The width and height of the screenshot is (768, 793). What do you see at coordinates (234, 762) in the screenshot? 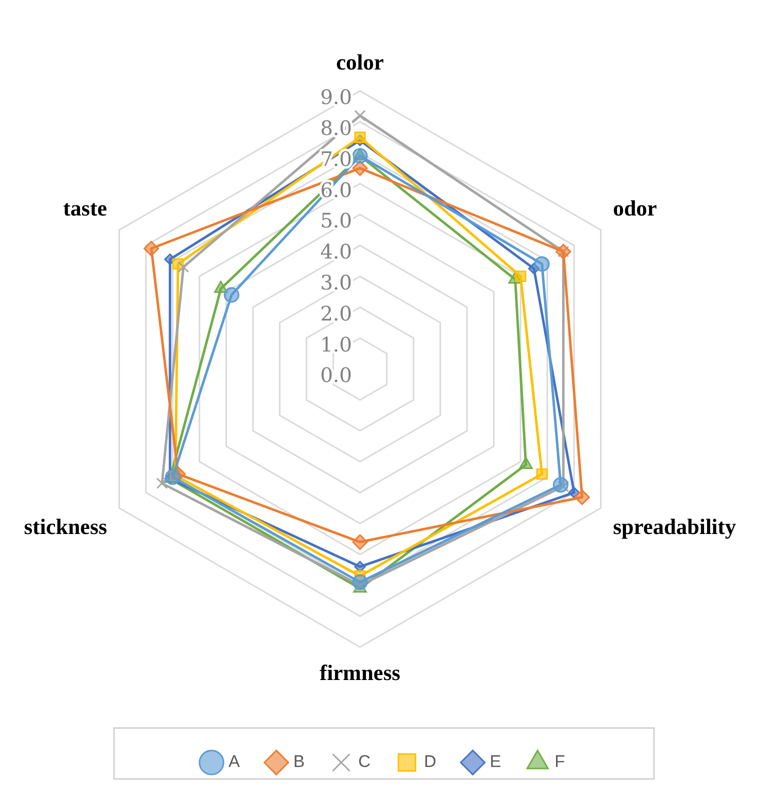
I see `legend-label: A` at bounding box center [234, 762].